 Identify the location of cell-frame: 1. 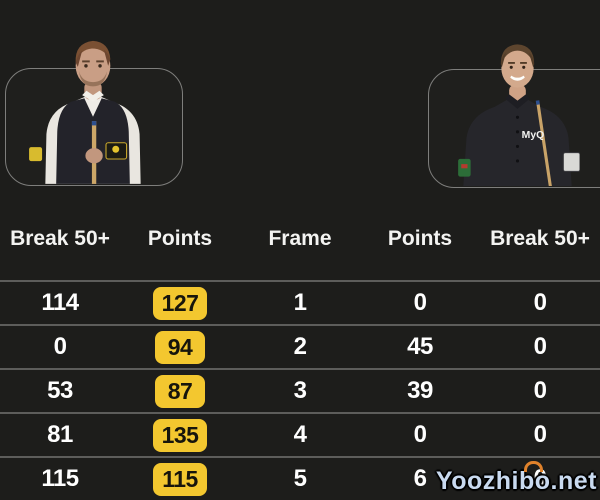
(300, 302).